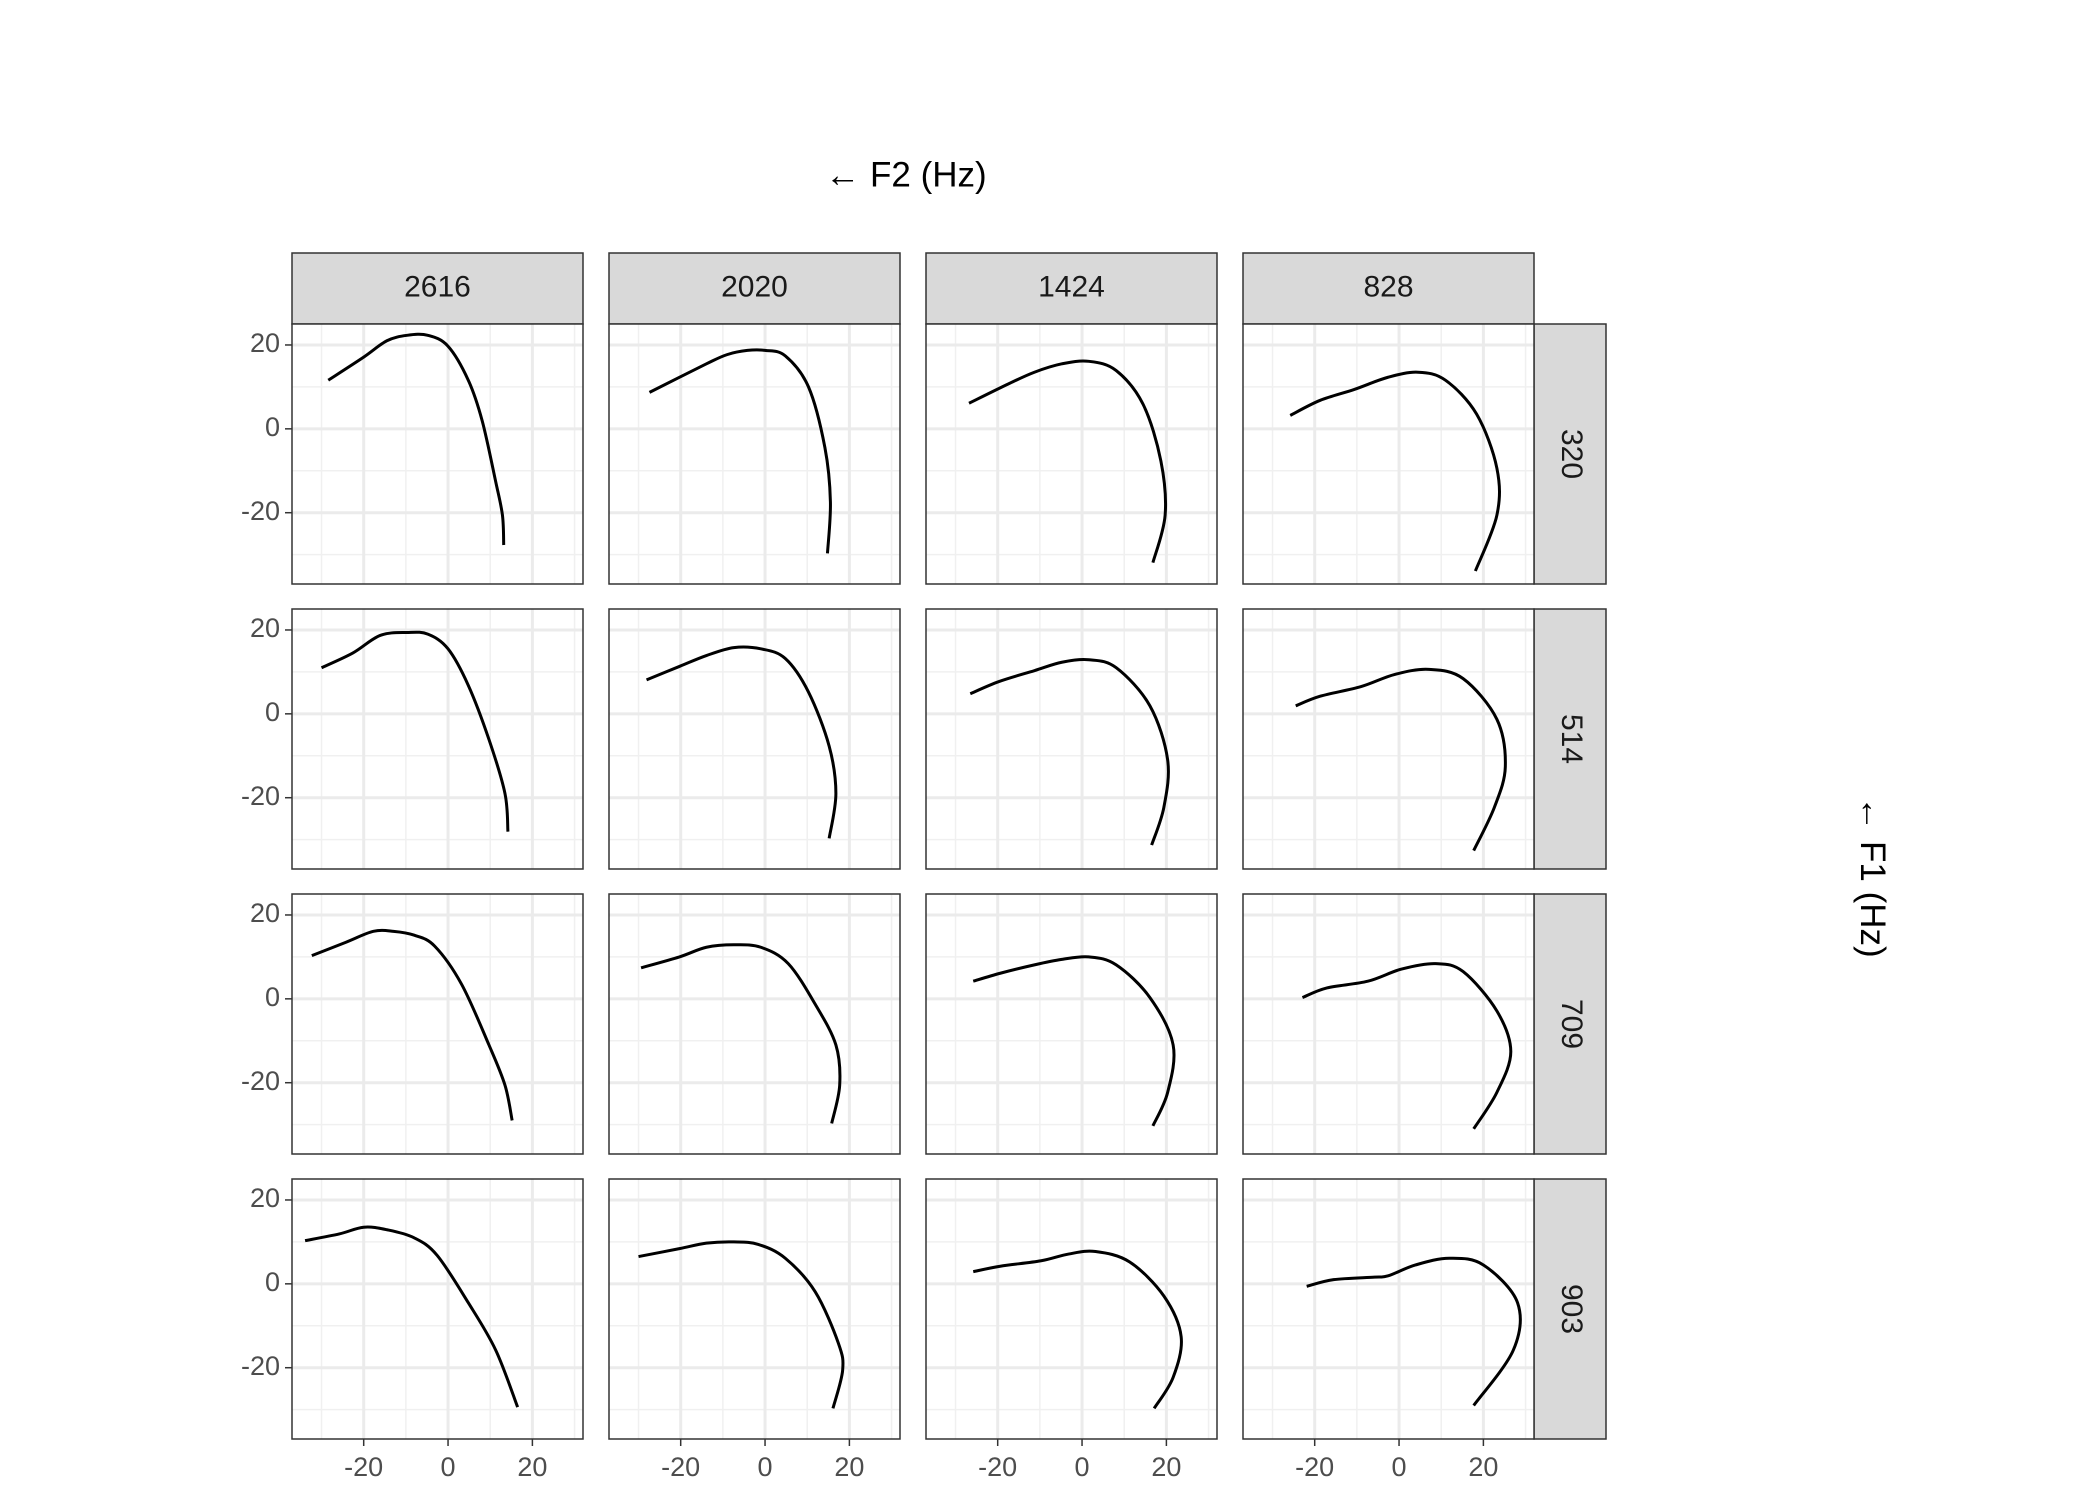 Image resolution: width=2100 pixels, height=1500 pixels. I want to click on strip-label: 709, so click(1571, 1024).